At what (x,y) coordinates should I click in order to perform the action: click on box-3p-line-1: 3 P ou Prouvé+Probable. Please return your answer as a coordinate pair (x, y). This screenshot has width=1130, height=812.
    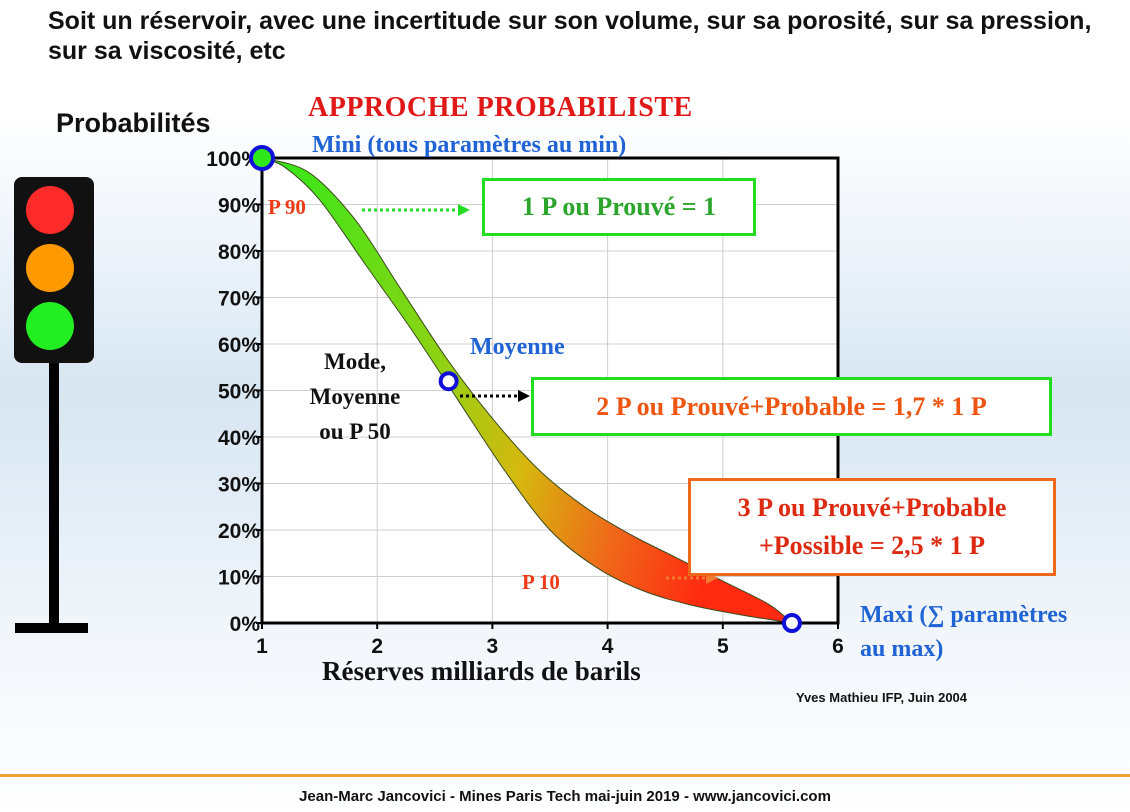
    Looking at the image, I should click on (872, 507).